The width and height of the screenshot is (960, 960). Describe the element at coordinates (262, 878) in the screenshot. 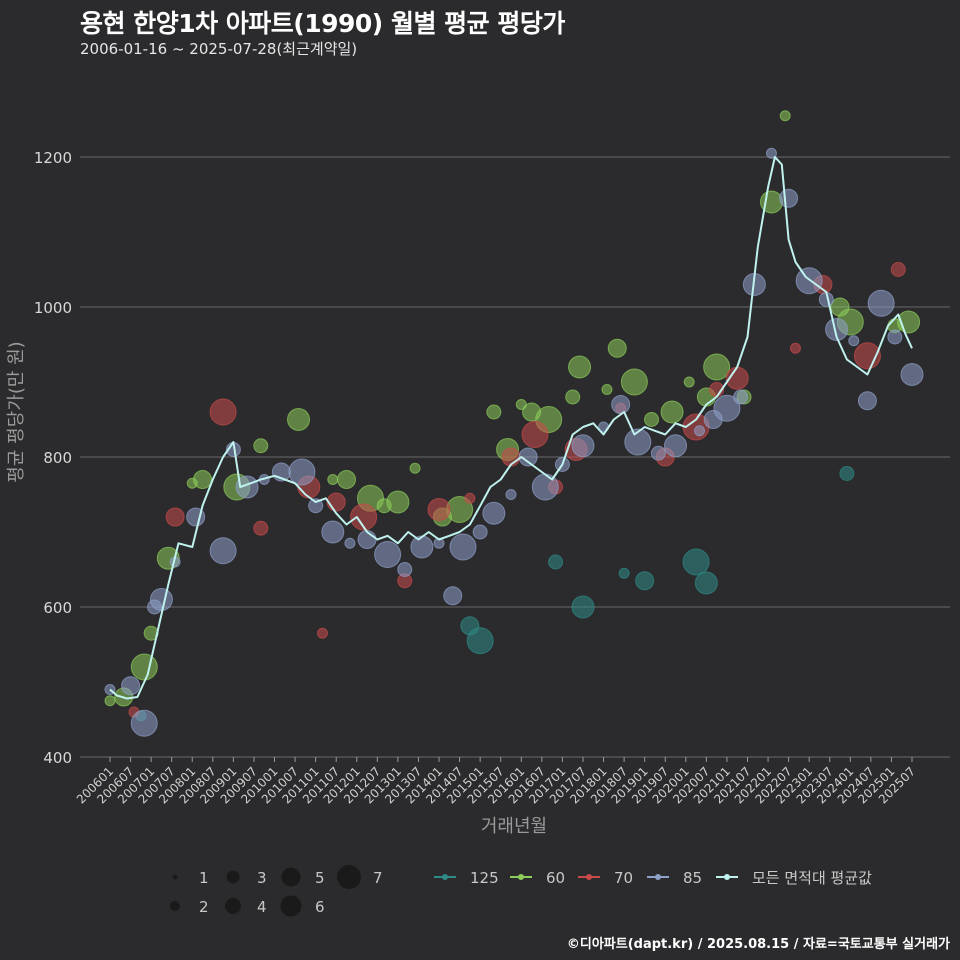

I see `size-legend-label: 3` at that location.